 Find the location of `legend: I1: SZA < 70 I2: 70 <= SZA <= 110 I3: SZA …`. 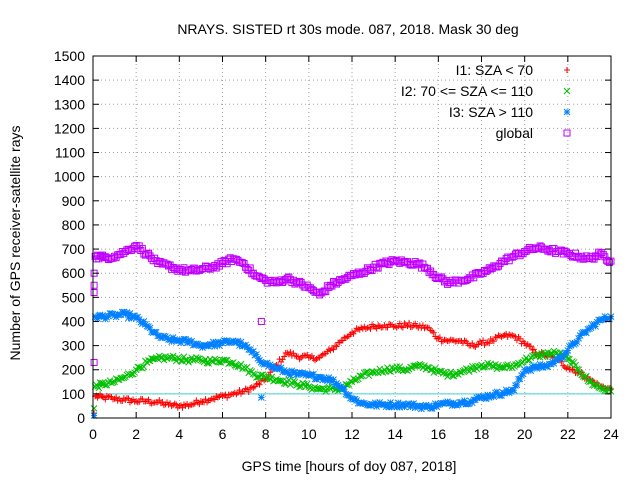

legend: I1: SZA < 70 I2: 70 <= SZA <= 110 I3: SZA … is located at coordinates (486, 101).